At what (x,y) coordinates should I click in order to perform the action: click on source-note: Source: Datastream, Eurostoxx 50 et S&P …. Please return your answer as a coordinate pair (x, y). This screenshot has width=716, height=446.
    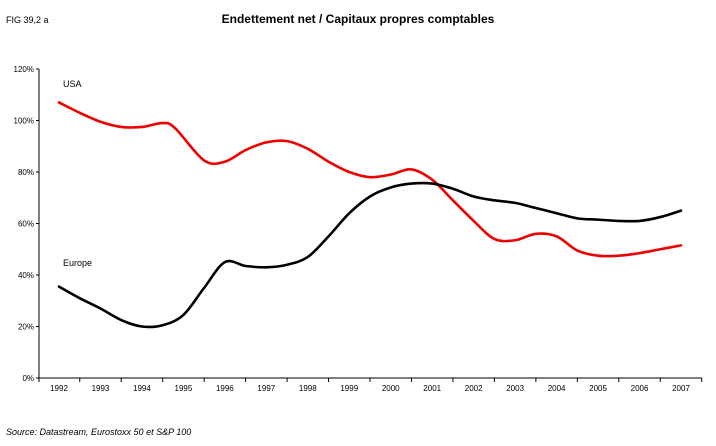
    Looking at the image, I should click on (99, 432).